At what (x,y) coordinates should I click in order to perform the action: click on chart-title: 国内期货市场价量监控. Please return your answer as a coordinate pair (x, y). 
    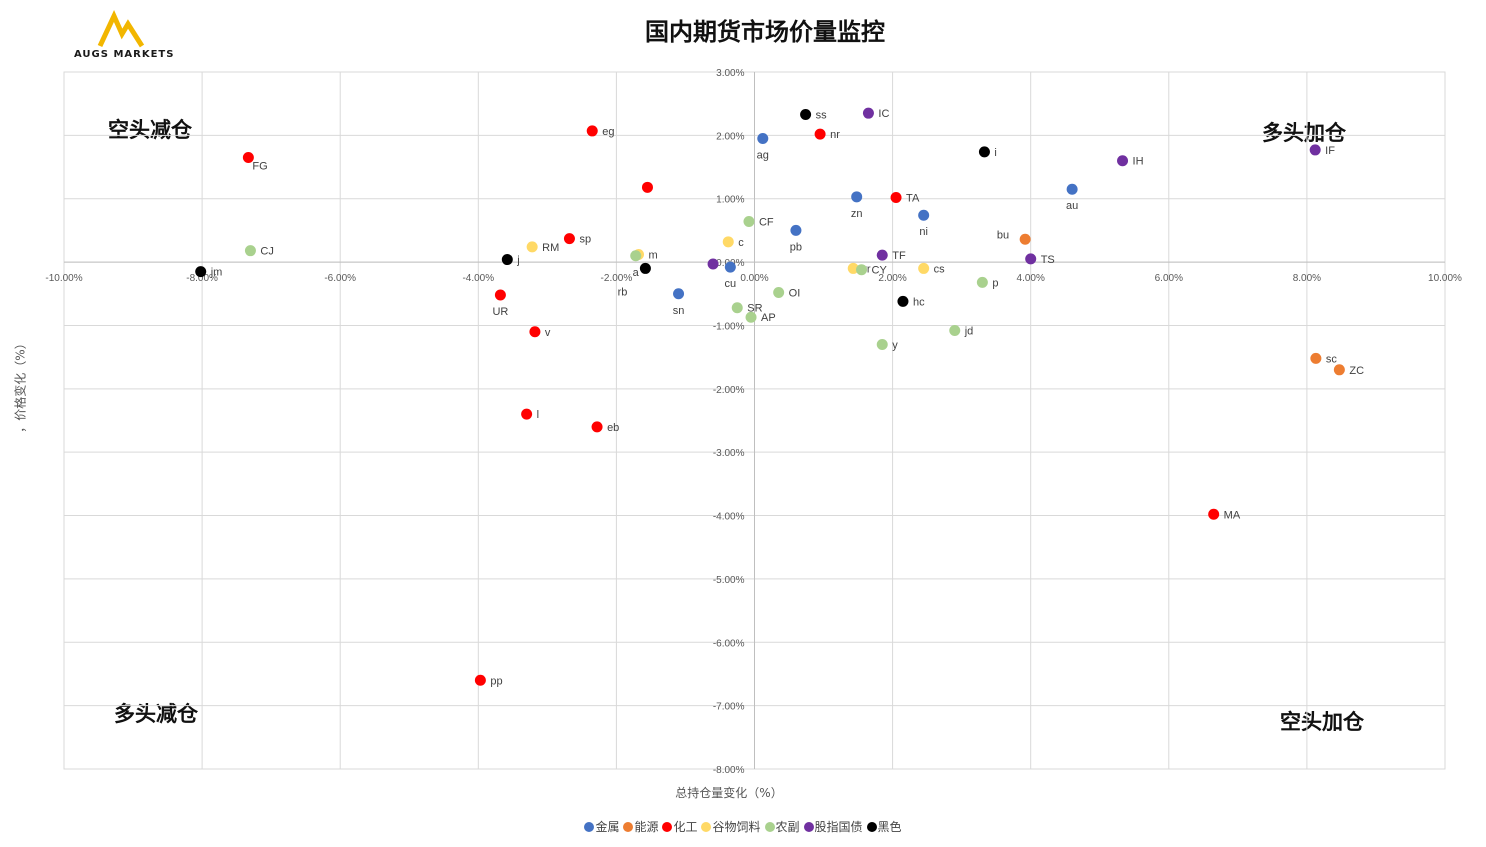
    Looking at the image, I should click on (765, 32).